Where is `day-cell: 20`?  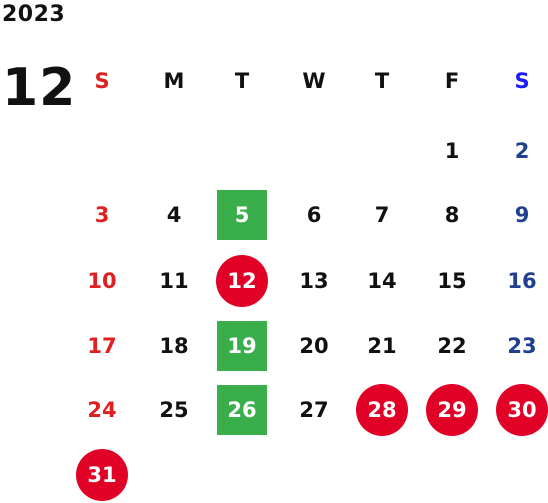 day-cell: 20 is located at coordinates (314, 346).